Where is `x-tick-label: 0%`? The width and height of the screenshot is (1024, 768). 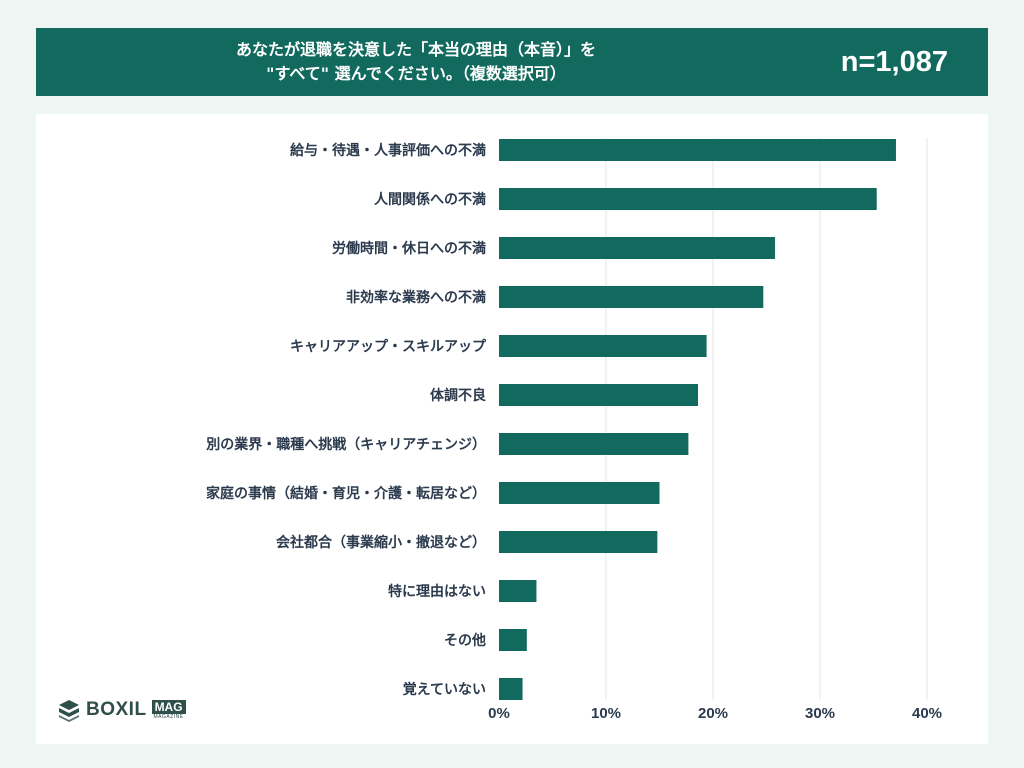
x-tick-label: 0% is located at coordinates (499, 713).